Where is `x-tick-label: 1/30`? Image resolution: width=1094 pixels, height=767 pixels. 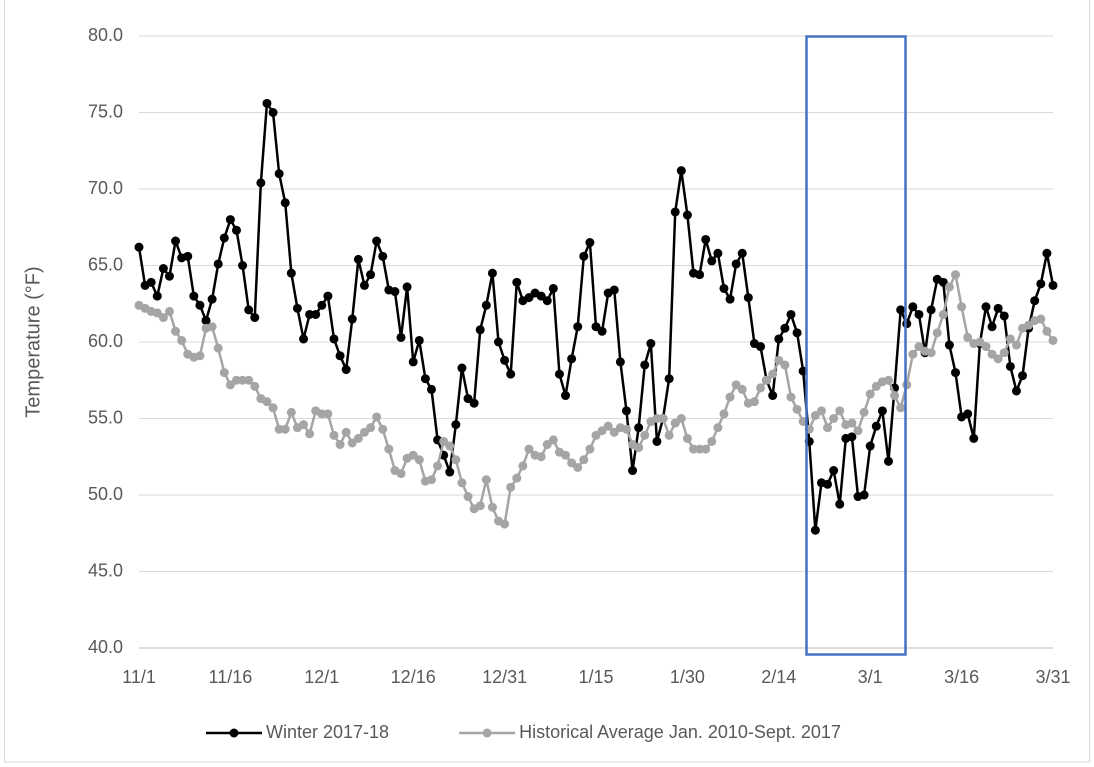
x-tick-label: 1/30 is located at coordinates (687, 677).